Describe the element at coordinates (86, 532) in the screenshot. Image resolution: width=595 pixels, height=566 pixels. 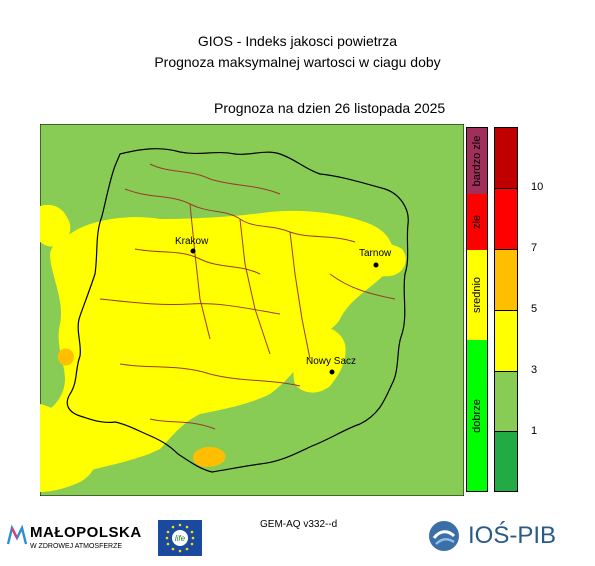
I see `malopolska-name: MAŁOPOLSKA` at that location.